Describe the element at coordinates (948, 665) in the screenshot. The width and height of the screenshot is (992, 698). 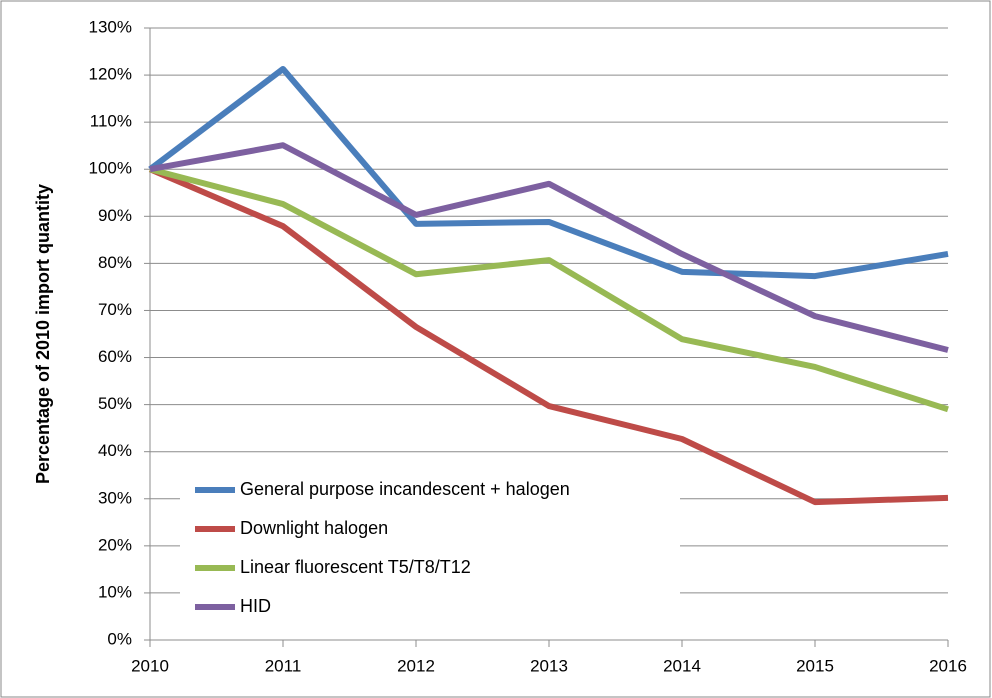
I see `x-tick-label: 2016` at that location.